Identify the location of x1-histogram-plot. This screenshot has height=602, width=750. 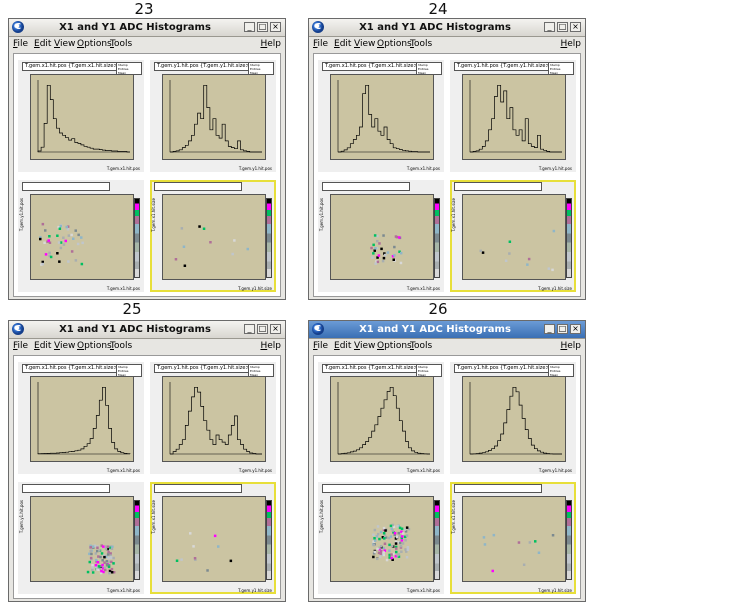
(84, 418).